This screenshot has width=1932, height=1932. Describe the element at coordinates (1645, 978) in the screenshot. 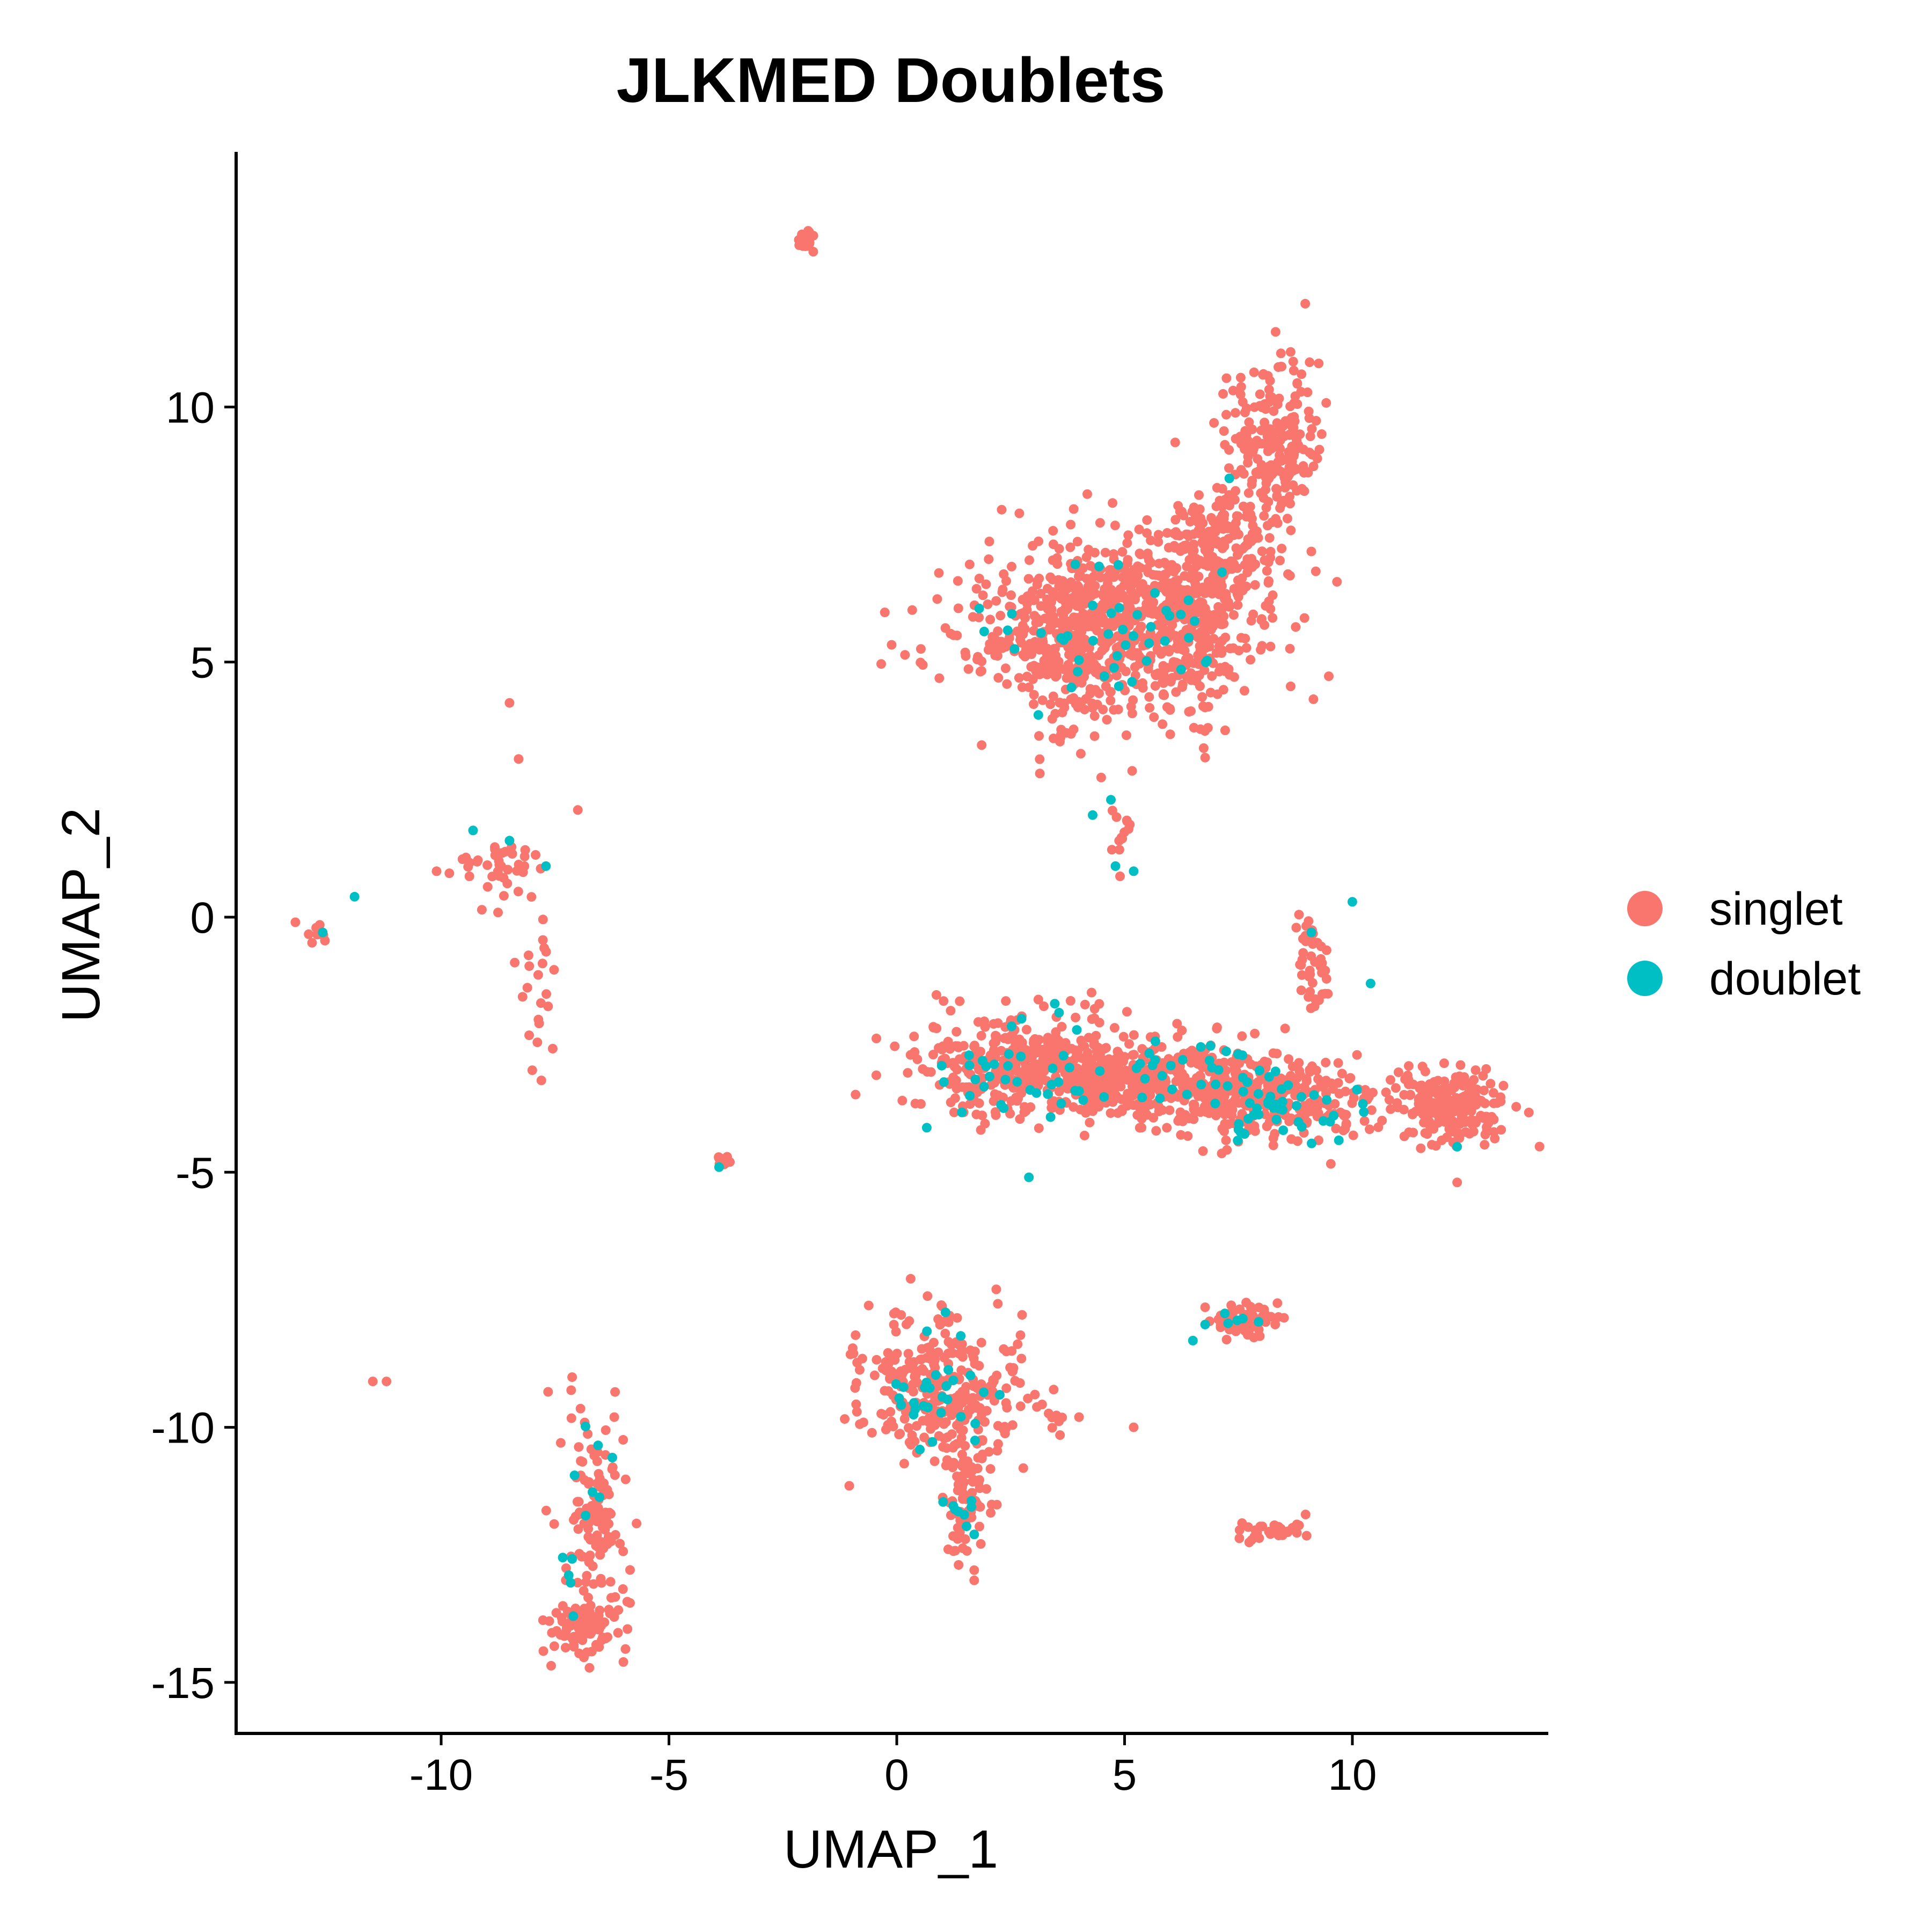

I see `legend-key-doublet` at that location.